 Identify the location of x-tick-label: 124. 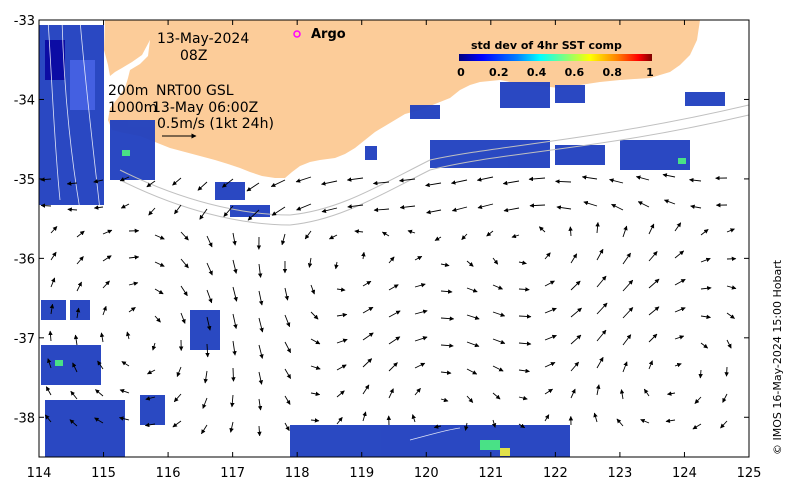
(684, 473).